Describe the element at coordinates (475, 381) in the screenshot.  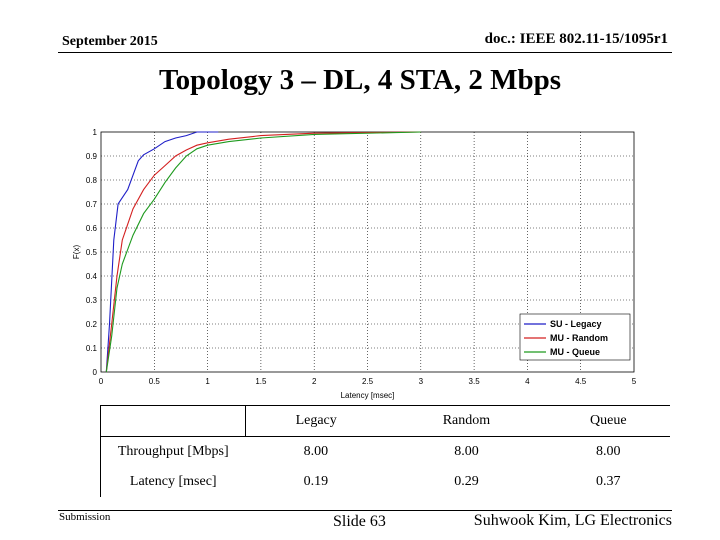
I see `x-tick-label: 3.5` at that location.